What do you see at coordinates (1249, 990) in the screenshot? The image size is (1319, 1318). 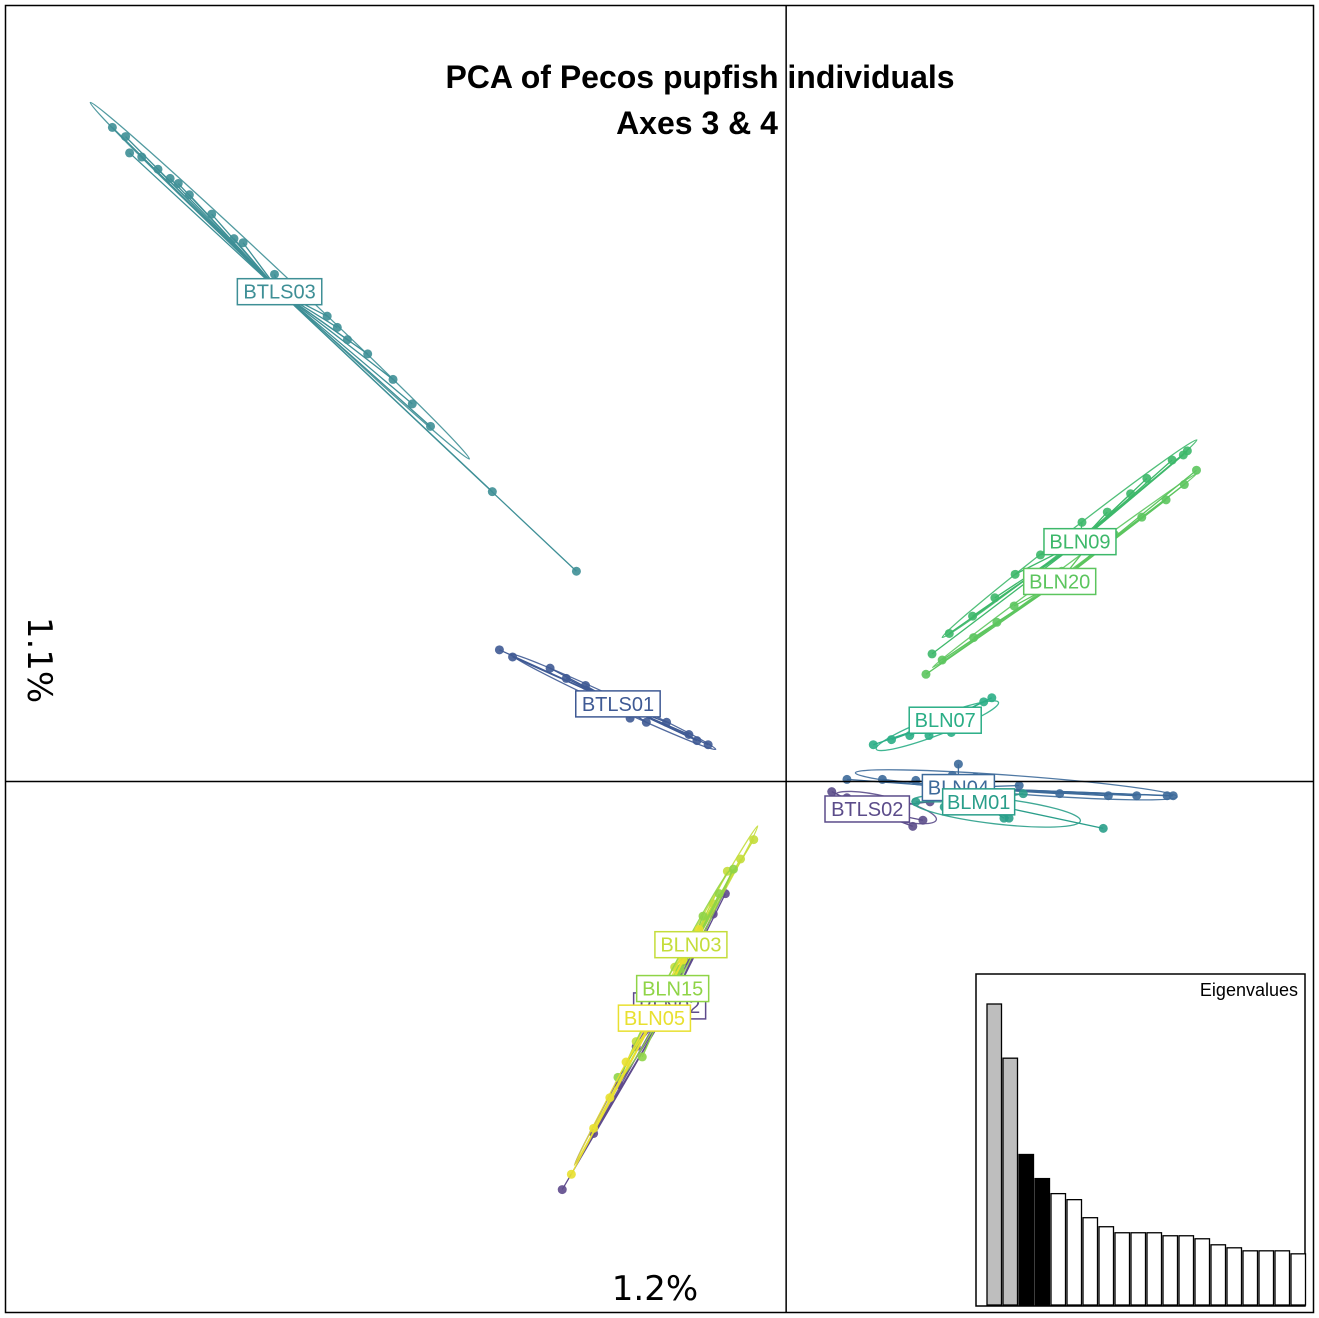 I see `inset-title: Eigenvalues` at bounding box center [1249, 990].